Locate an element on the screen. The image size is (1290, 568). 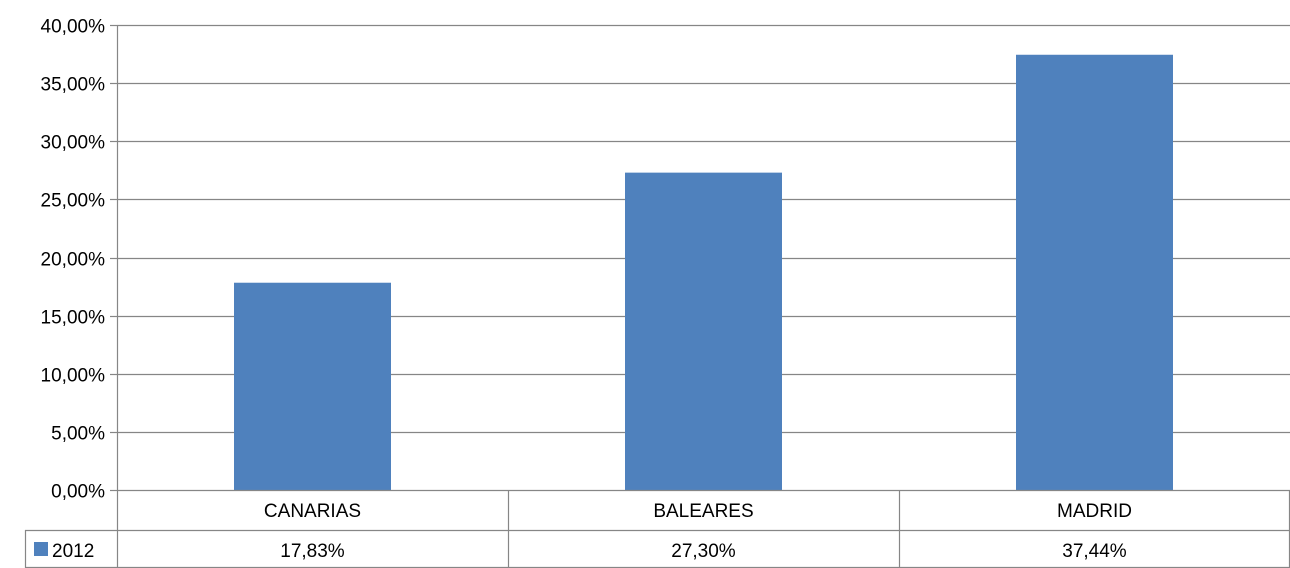
y-tick-label: 5,00% is located at coordinates (78, 434).